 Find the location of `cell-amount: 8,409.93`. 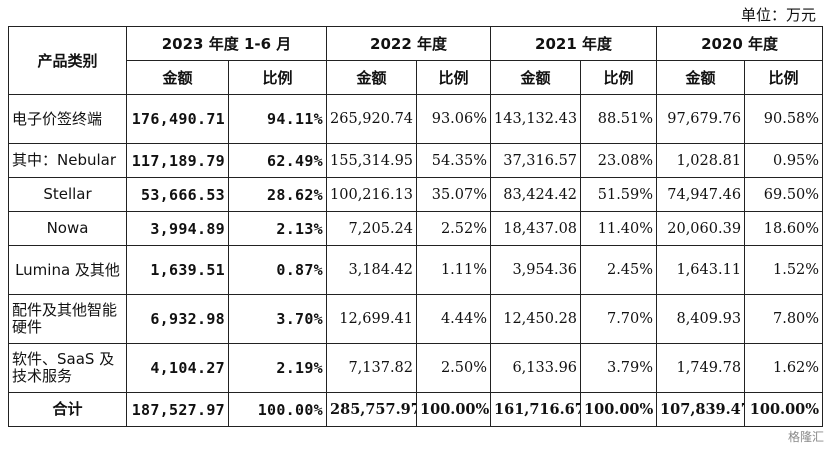

cell-amount: 8,409.93 is located at coordinates (701, 319).